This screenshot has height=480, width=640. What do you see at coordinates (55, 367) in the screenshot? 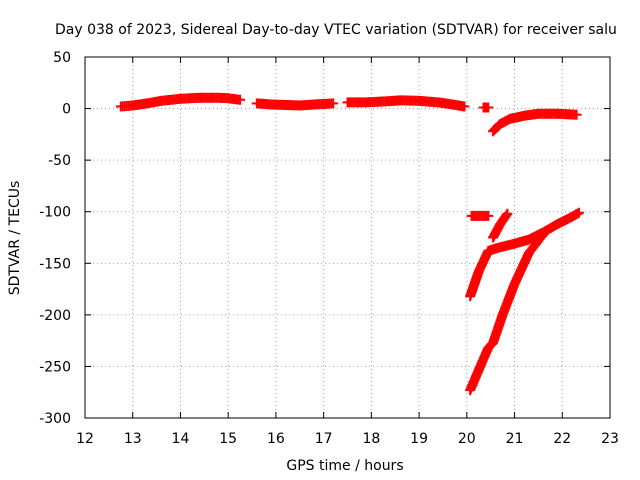
I see `y-tick-label: -250` at bounding box center [55, 367].